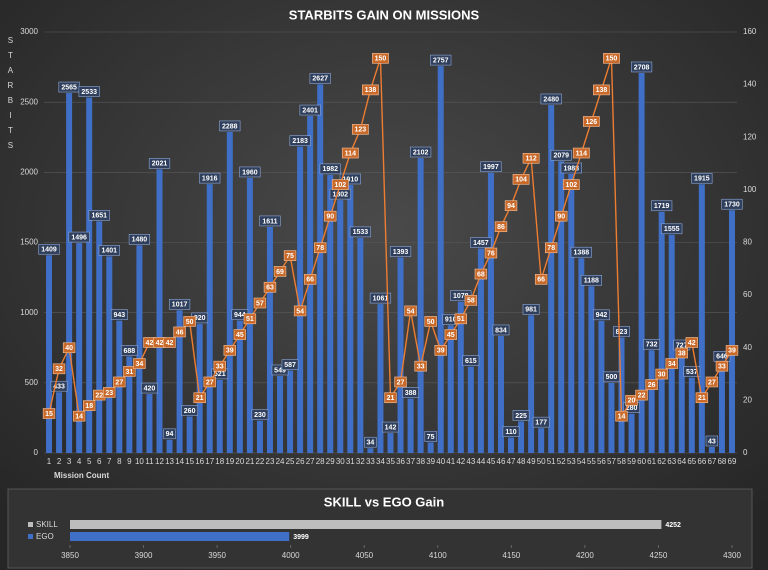  What do you see at coordinates (270, 461) in the screenshot?
I see `x-tick-label: 23` at bounding box center [270, 461].